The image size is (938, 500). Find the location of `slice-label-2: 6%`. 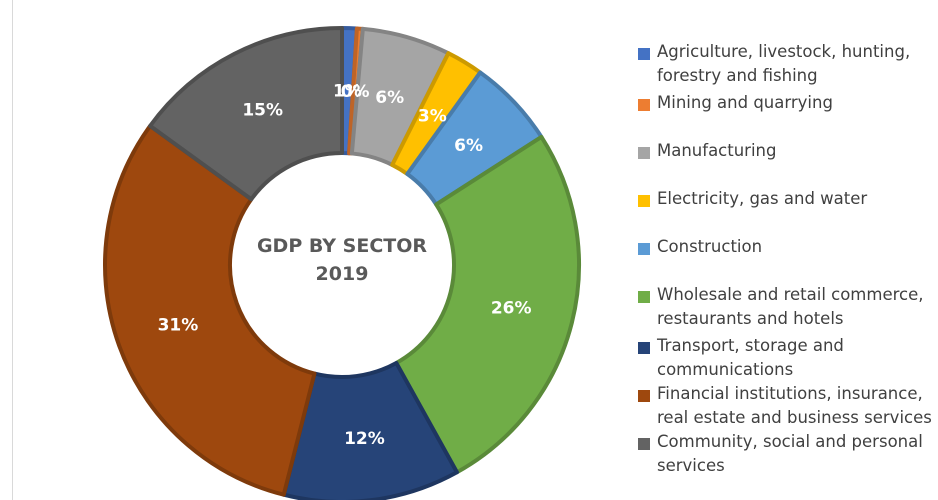

slice-label-2: 6% is located at coordinates (389, 98).